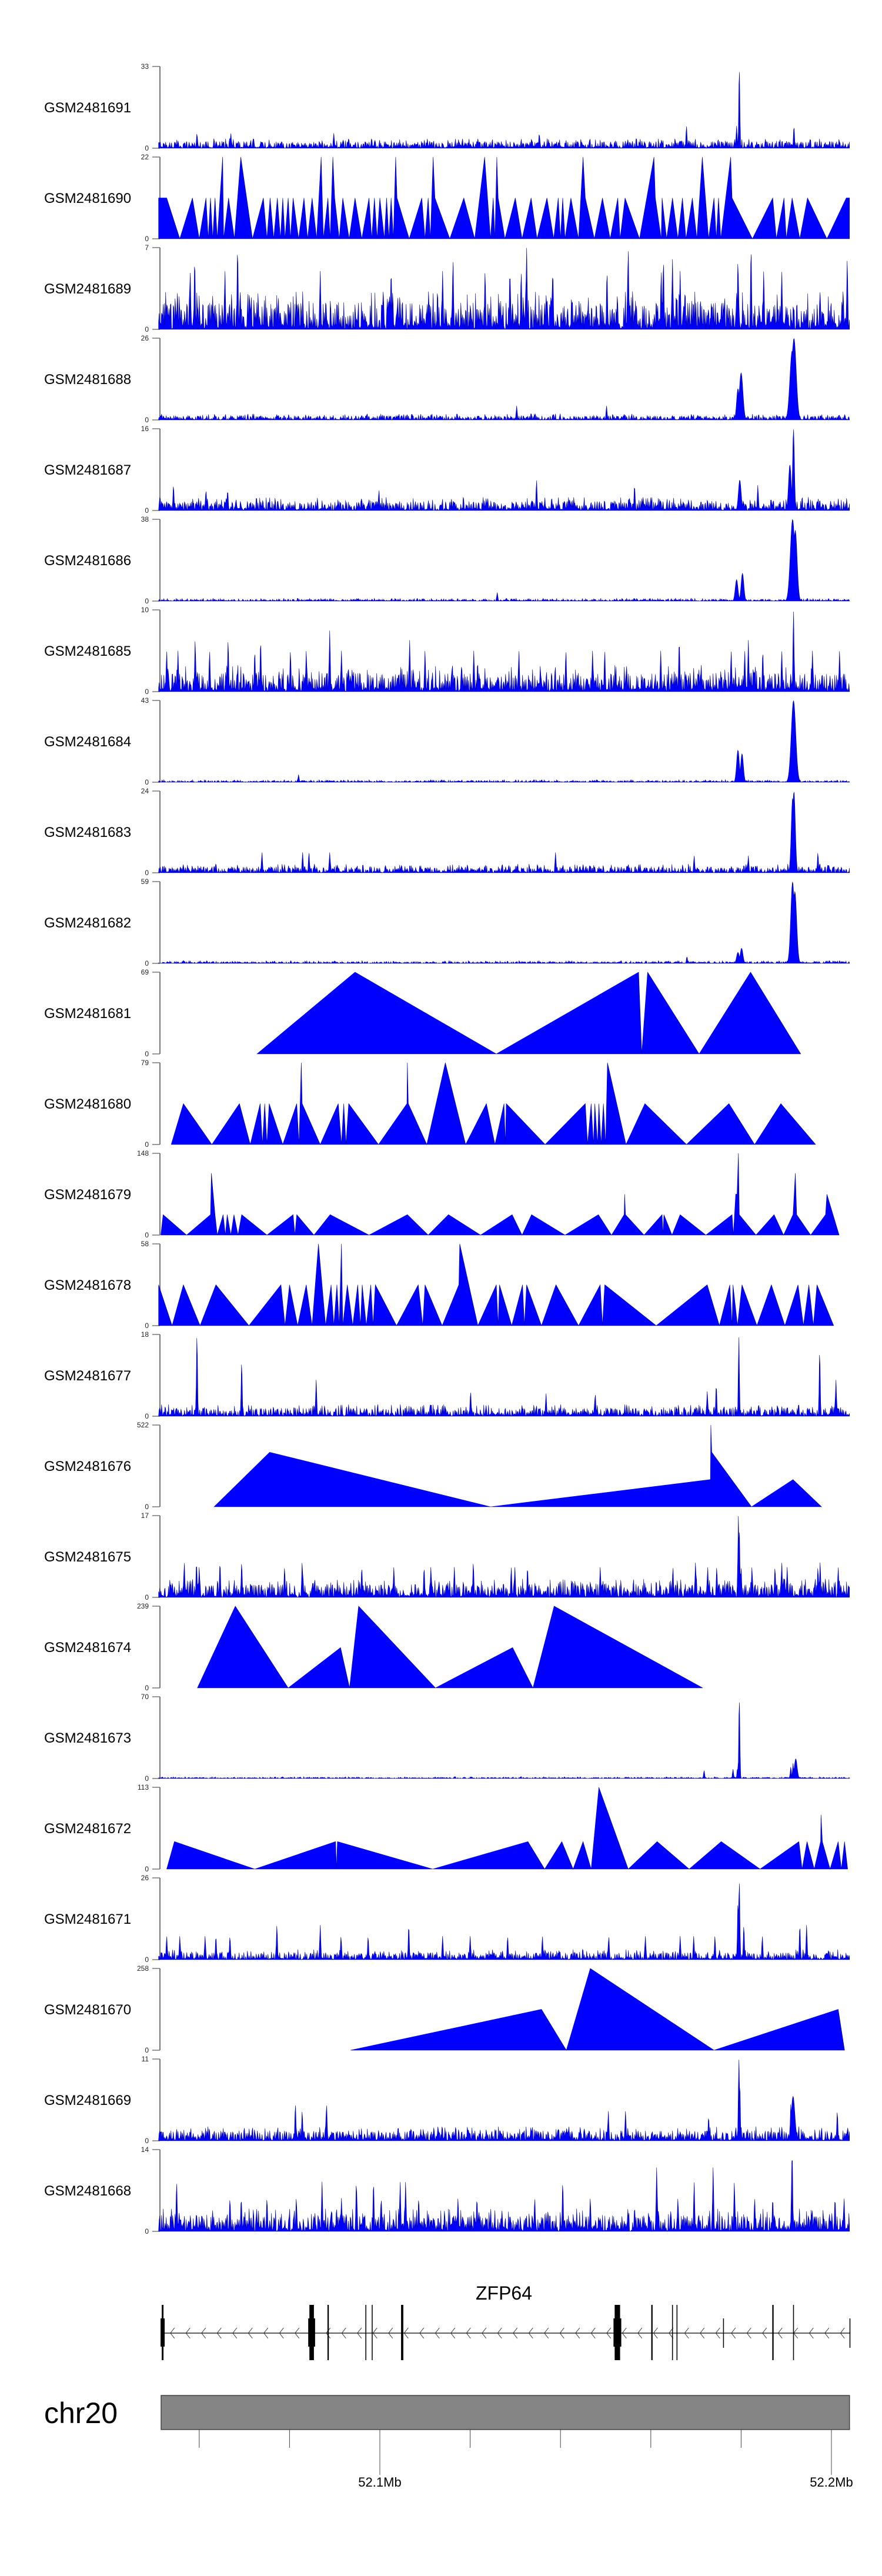  I want to click on track-GSM2481677: GSM2481677 18 0, so click(447, 1375).